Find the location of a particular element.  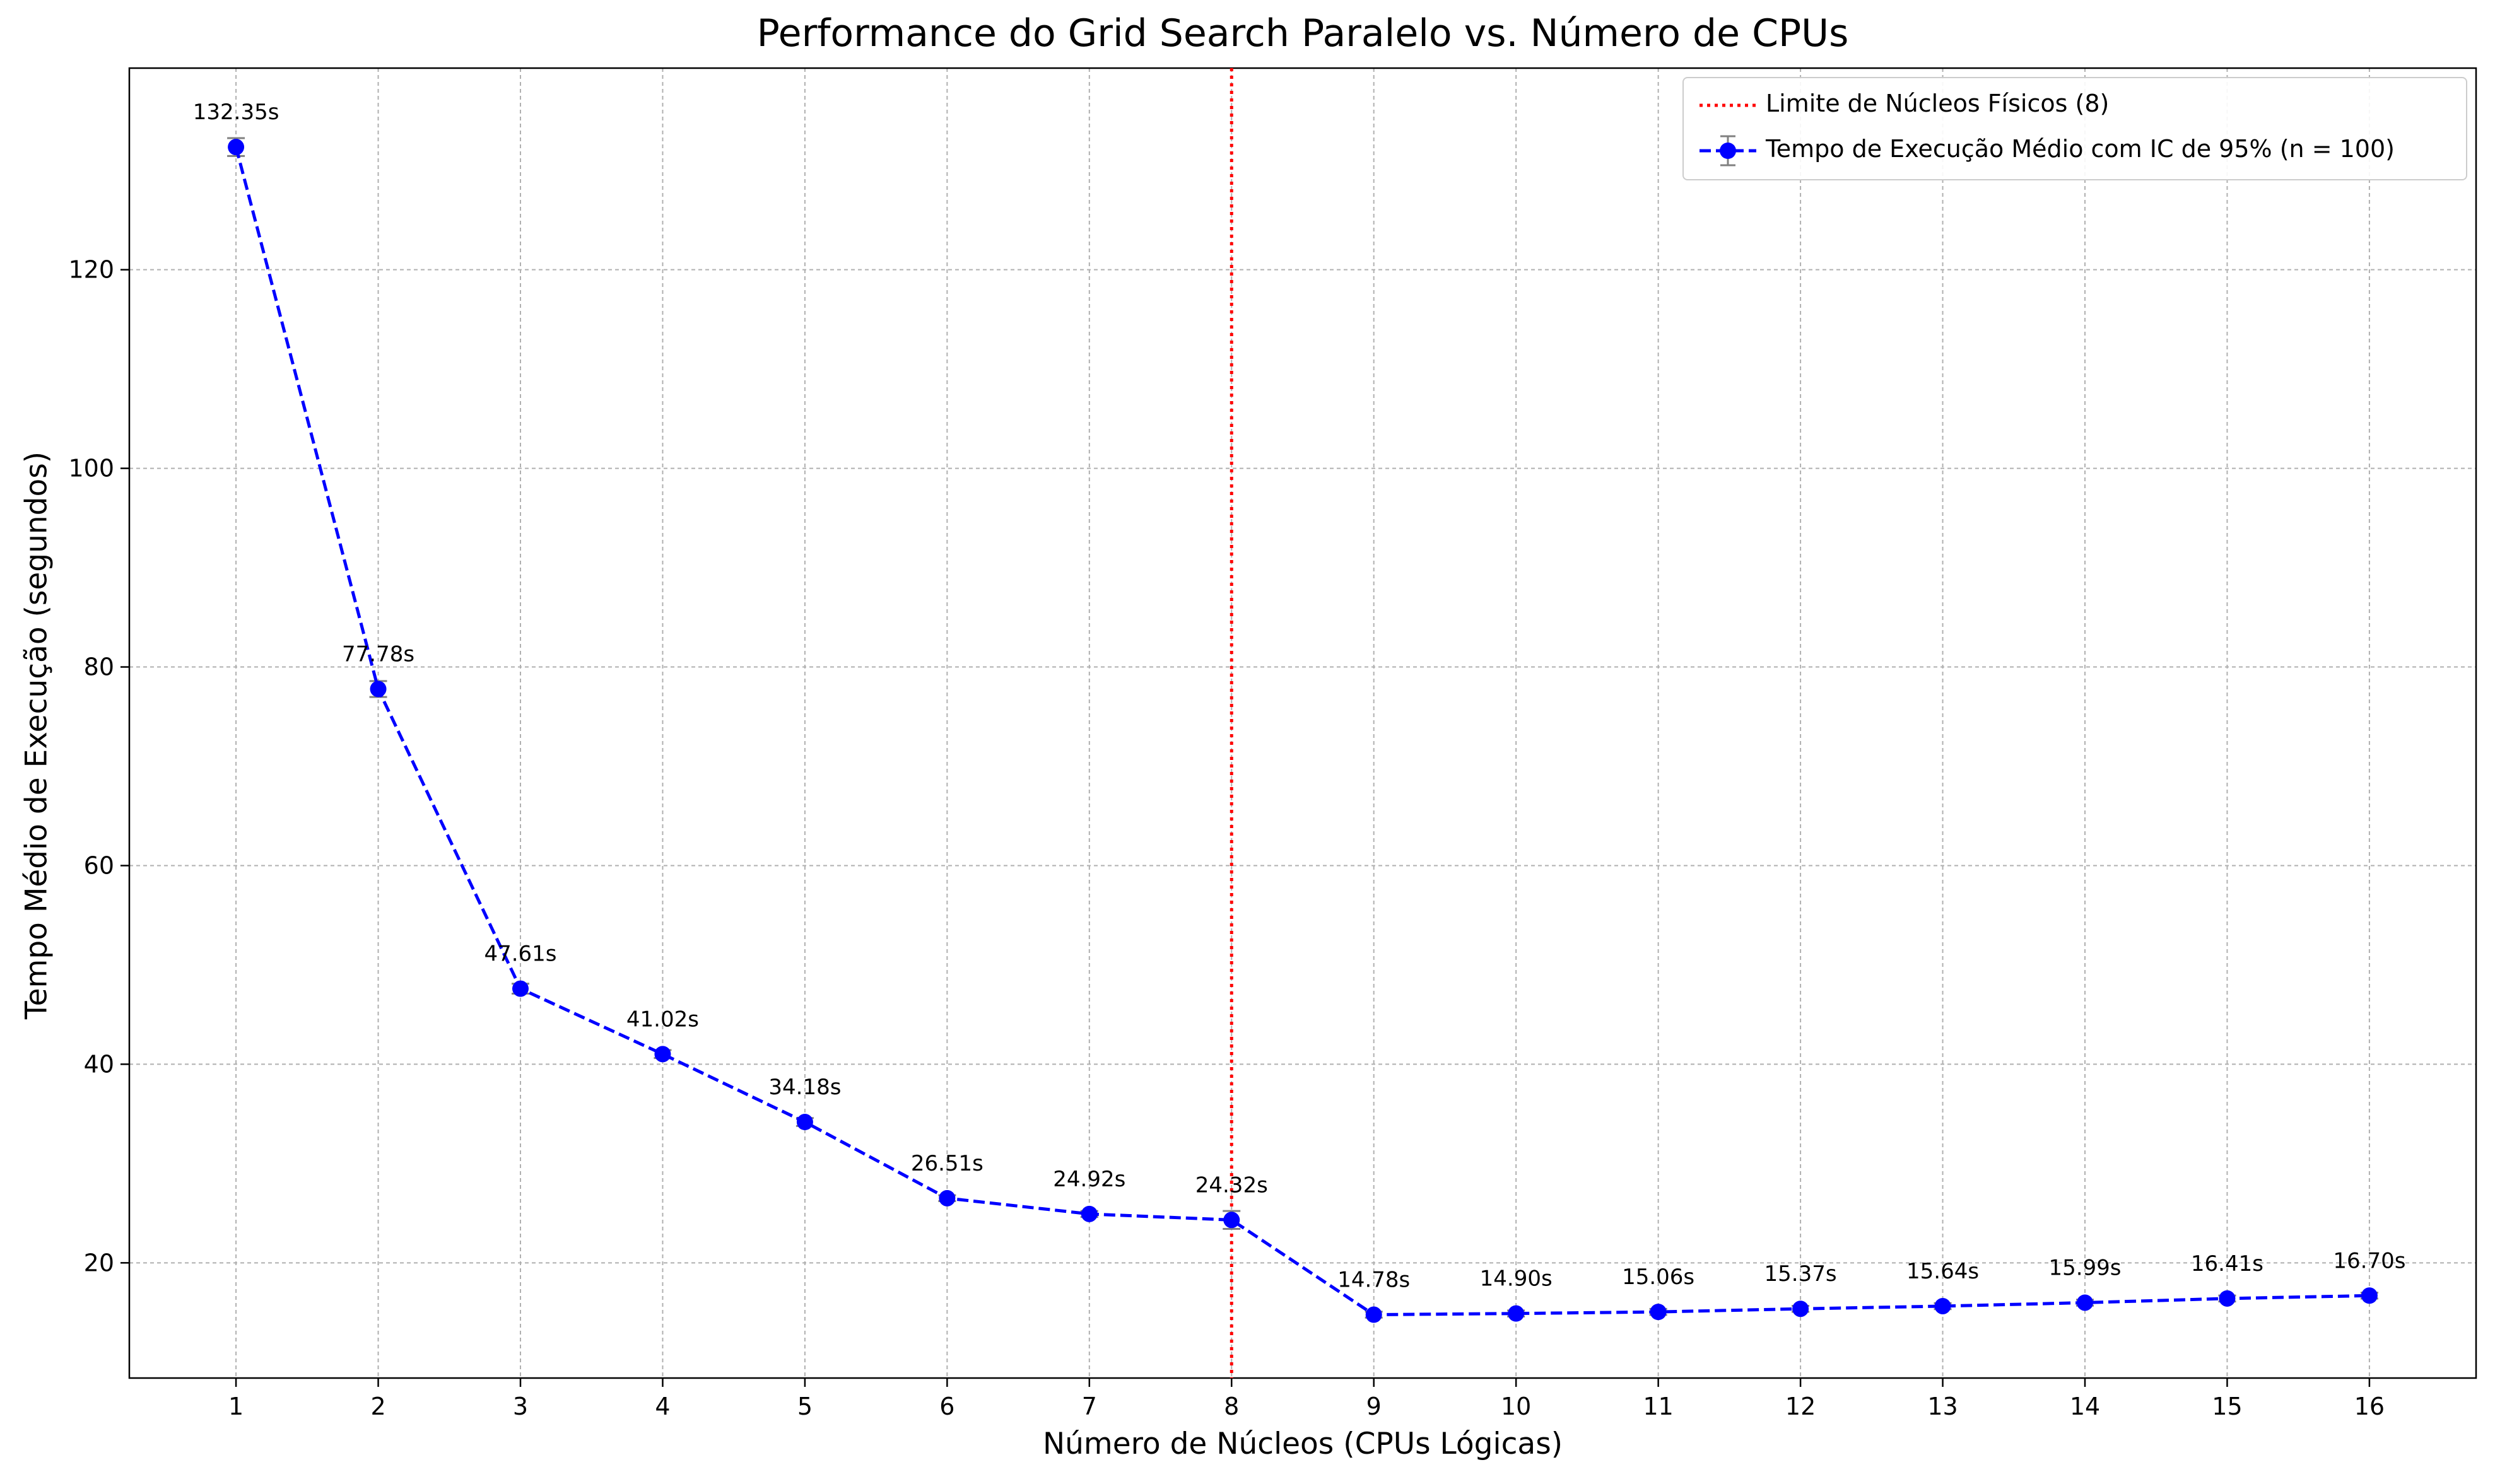

data-label: 24.32s is located at coordinates (1231, 1185).